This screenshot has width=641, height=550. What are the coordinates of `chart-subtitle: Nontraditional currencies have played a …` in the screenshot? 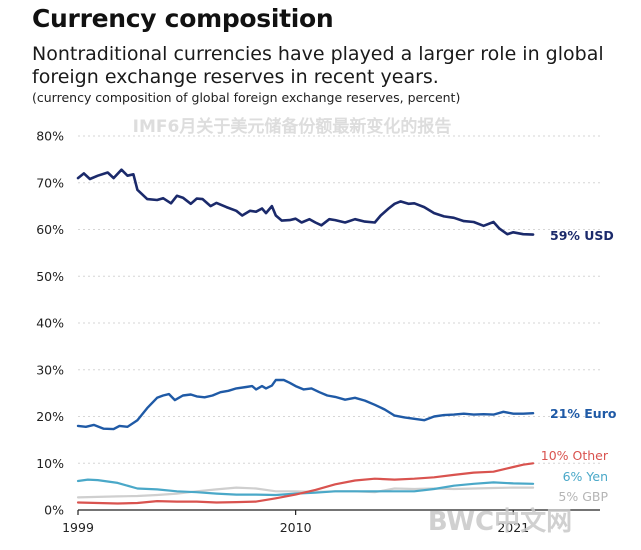 It's located at (318, 65).